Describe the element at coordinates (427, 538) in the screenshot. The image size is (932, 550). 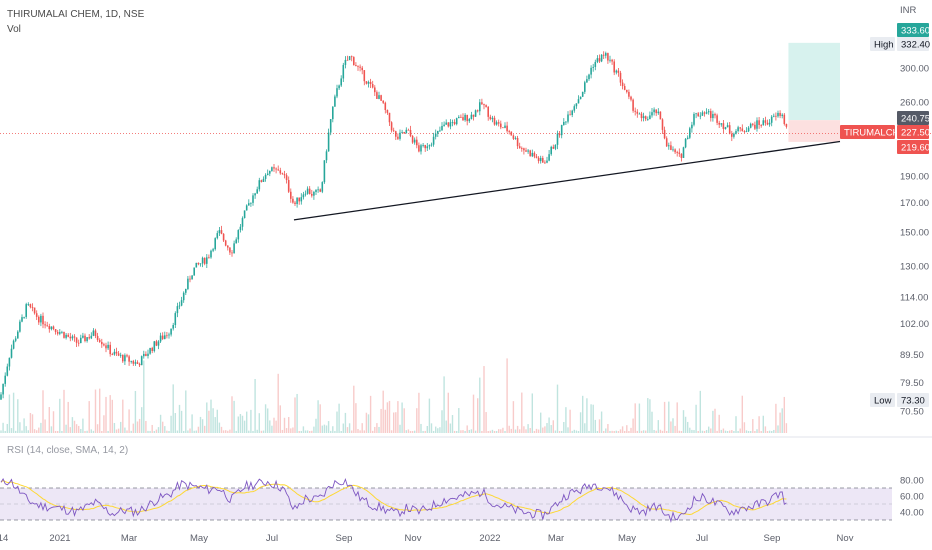
I see `time-axis: 14 2021 Mar May Jul Sep Nov 2022 Mar May Jul Sep Nov` at that location.